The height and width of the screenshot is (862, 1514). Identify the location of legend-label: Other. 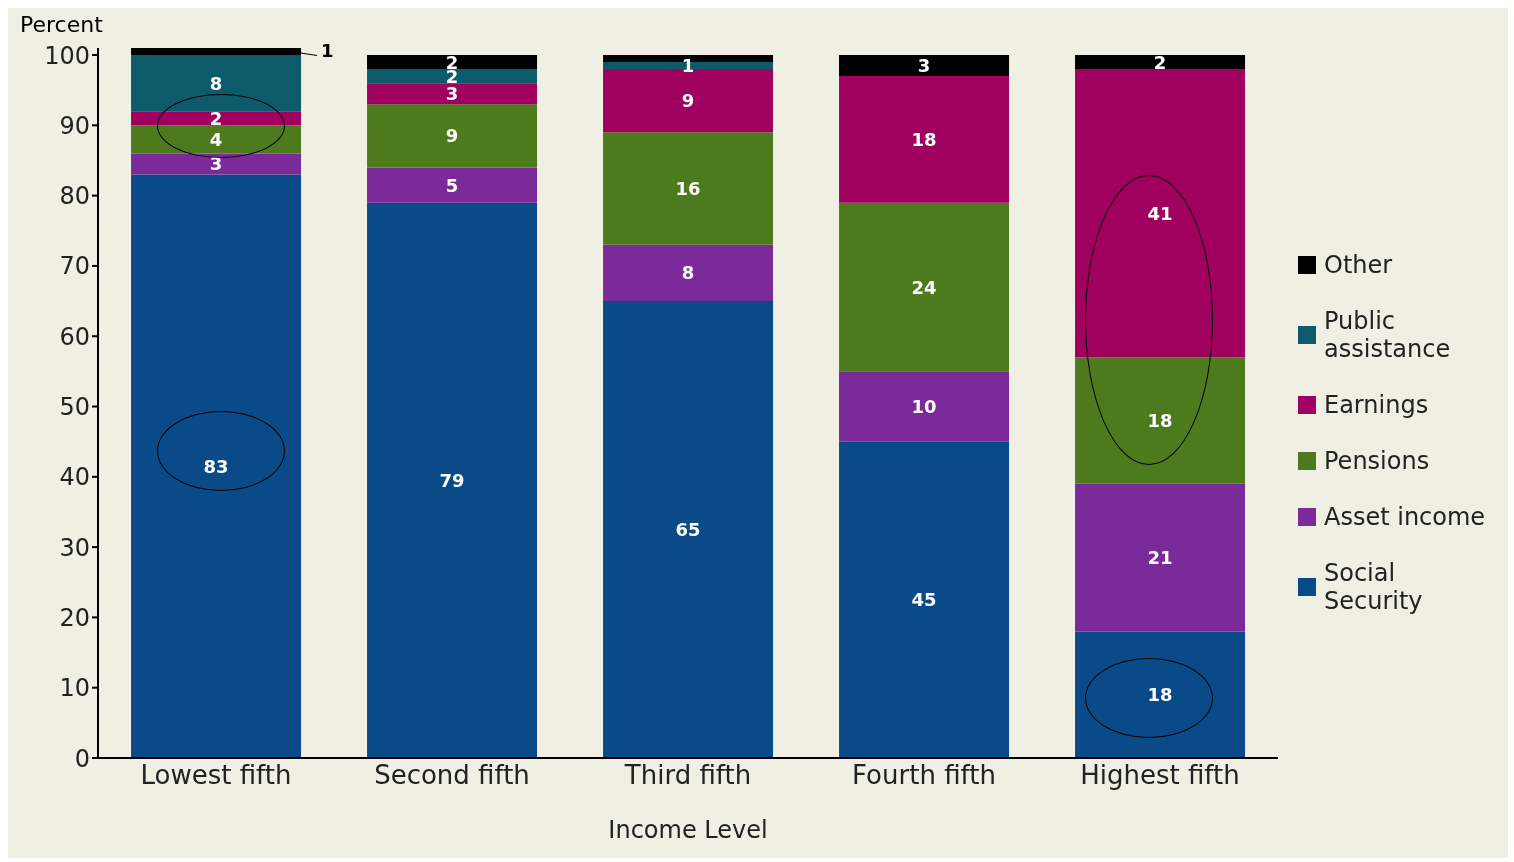
(1358, 265).